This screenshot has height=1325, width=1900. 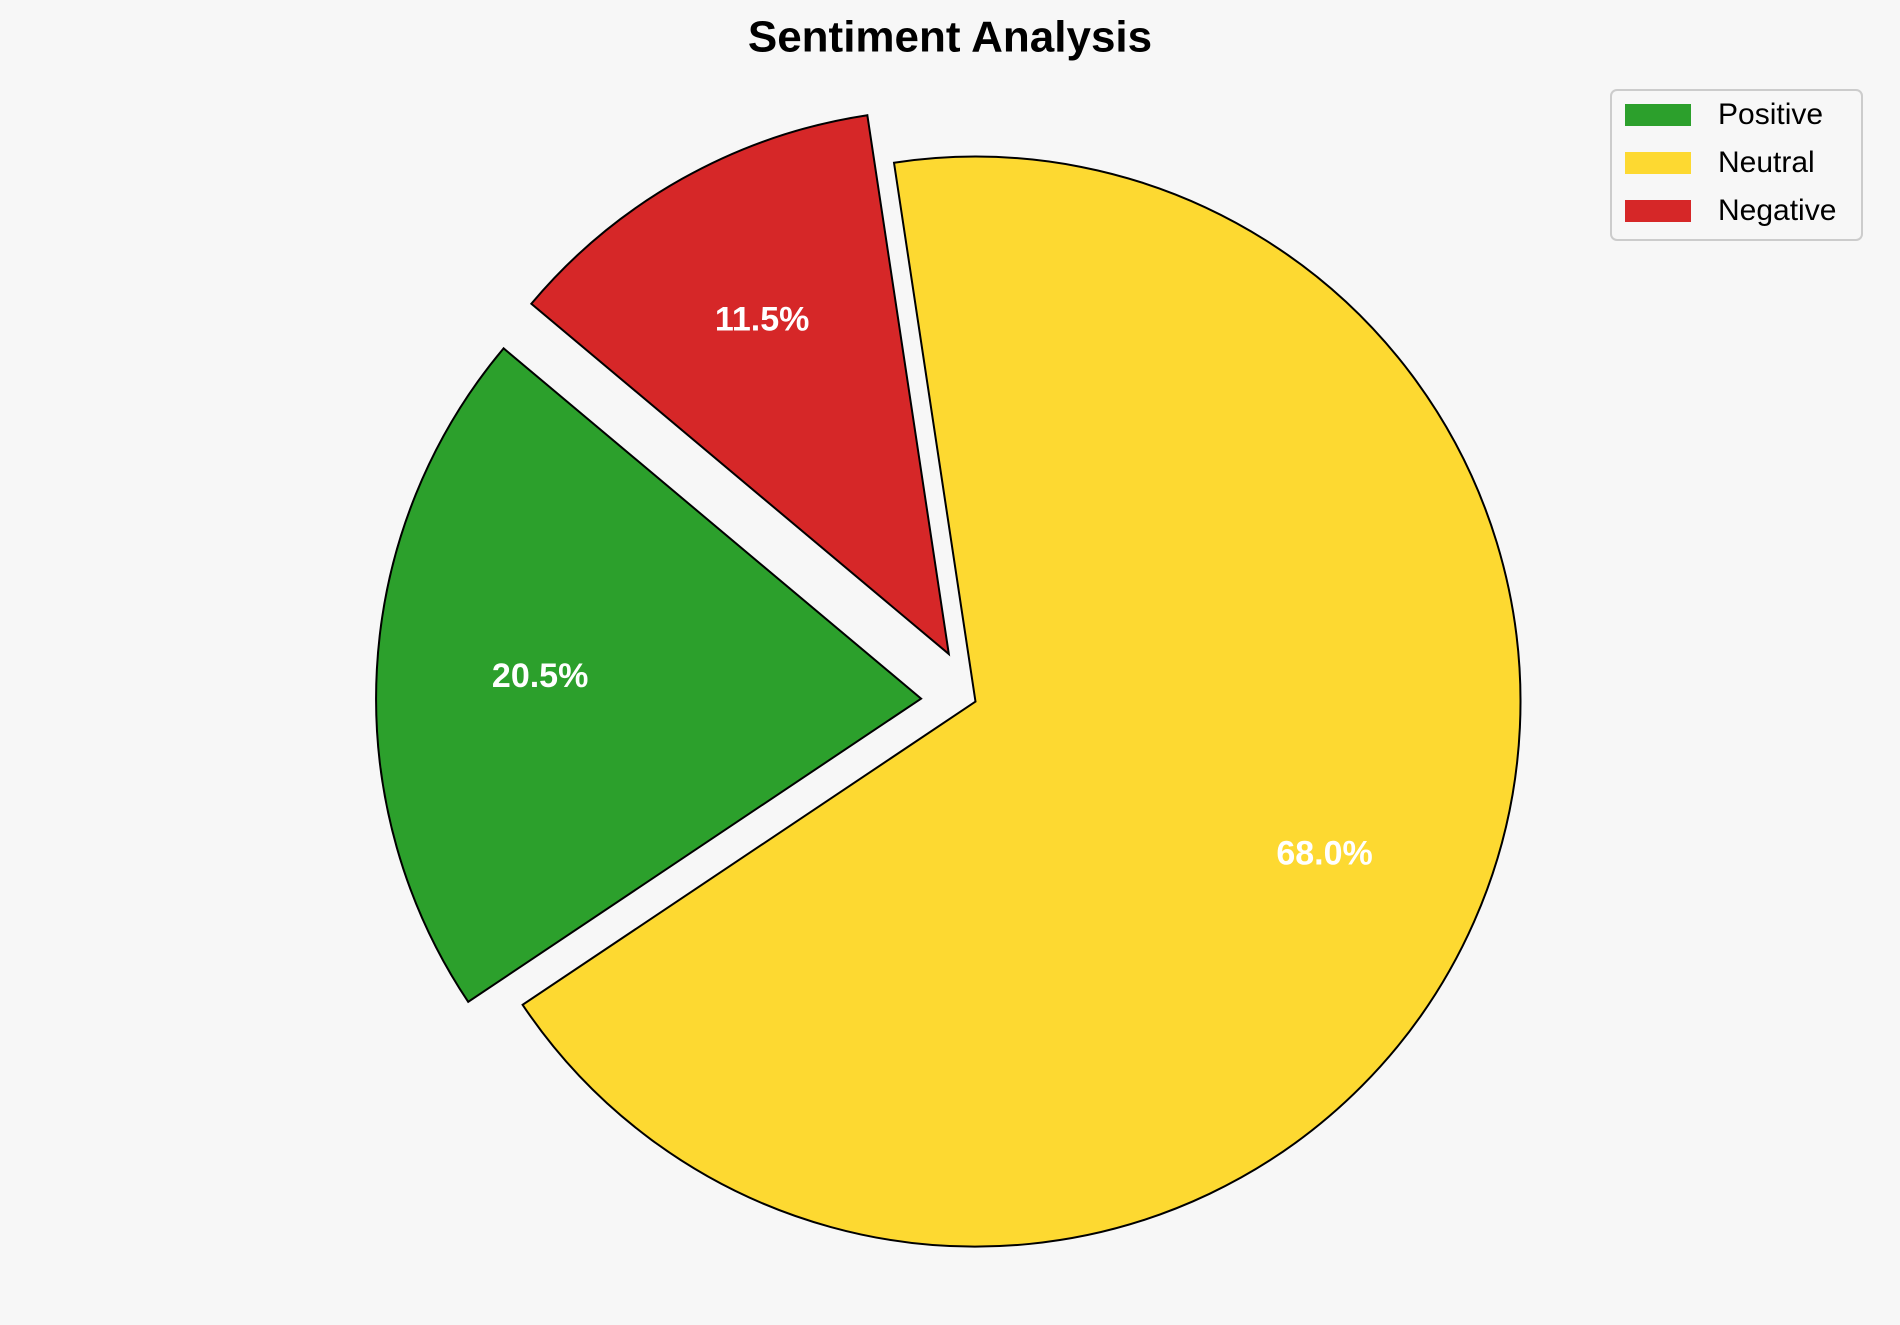 I want to click on slice-label: 68.0%, so click(x=1324, y=854).